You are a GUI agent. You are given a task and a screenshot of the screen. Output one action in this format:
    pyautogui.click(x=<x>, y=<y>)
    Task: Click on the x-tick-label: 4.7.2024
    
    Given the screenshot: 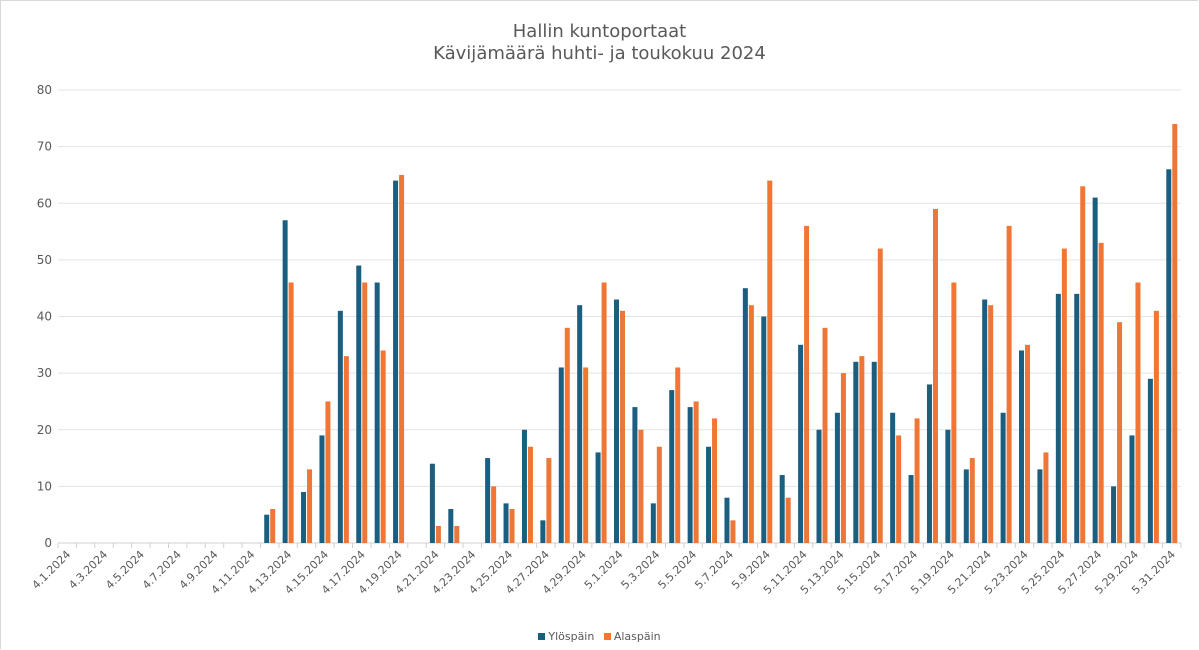 What is the action you would take?
    pyautogui.click(x=162, y=570)
    